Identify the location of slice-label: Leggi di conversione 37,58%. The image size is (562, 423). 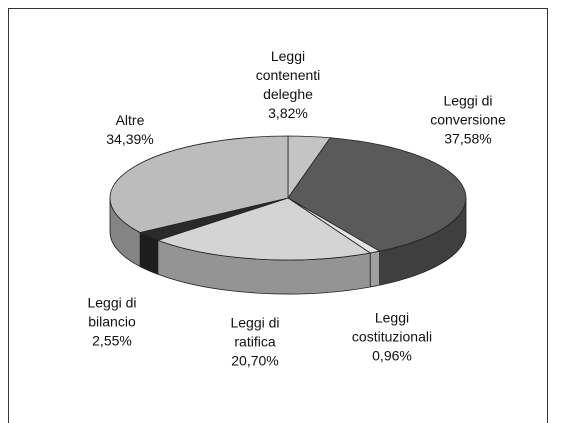
(468, 120).